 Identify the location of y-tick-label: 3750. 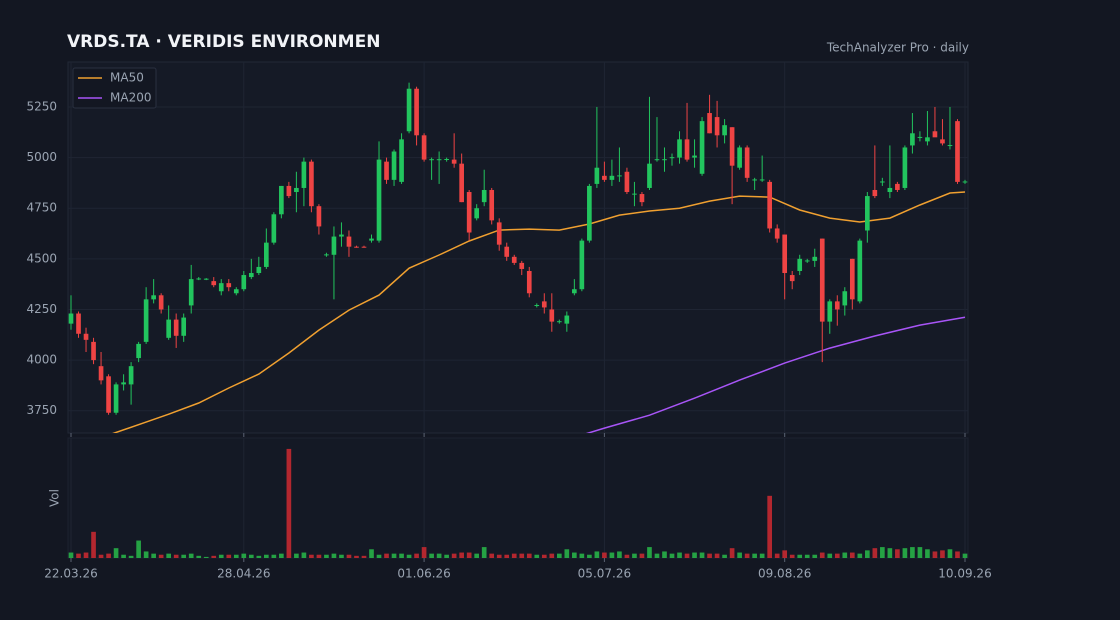
(41, 410).